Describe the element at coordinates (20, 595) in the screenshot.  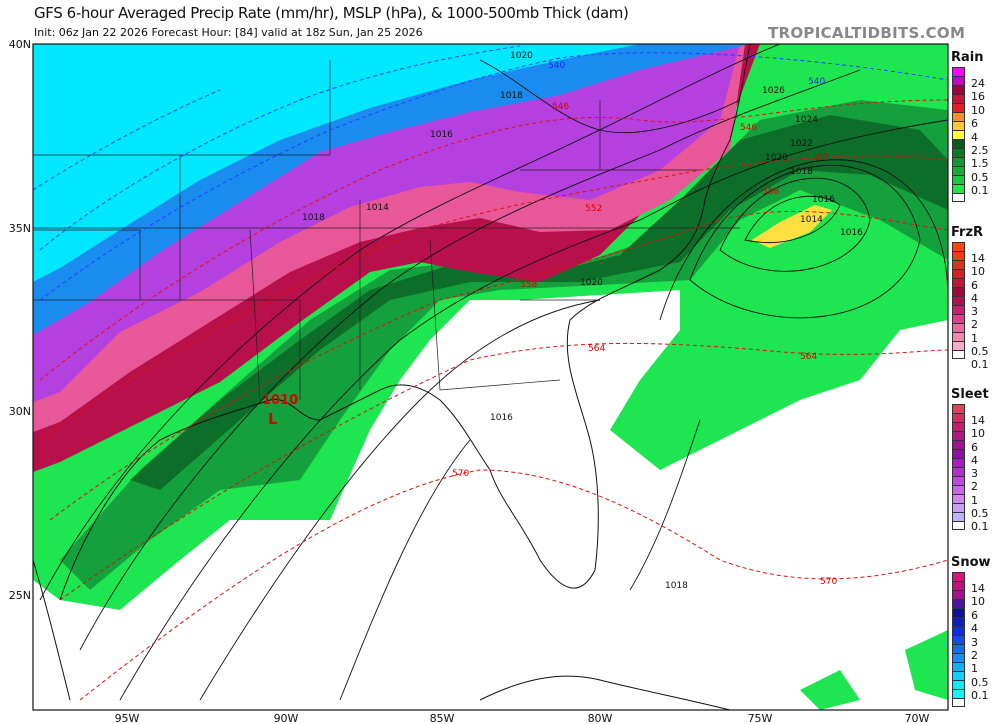
I see `latitude-label: 25N` at that location.